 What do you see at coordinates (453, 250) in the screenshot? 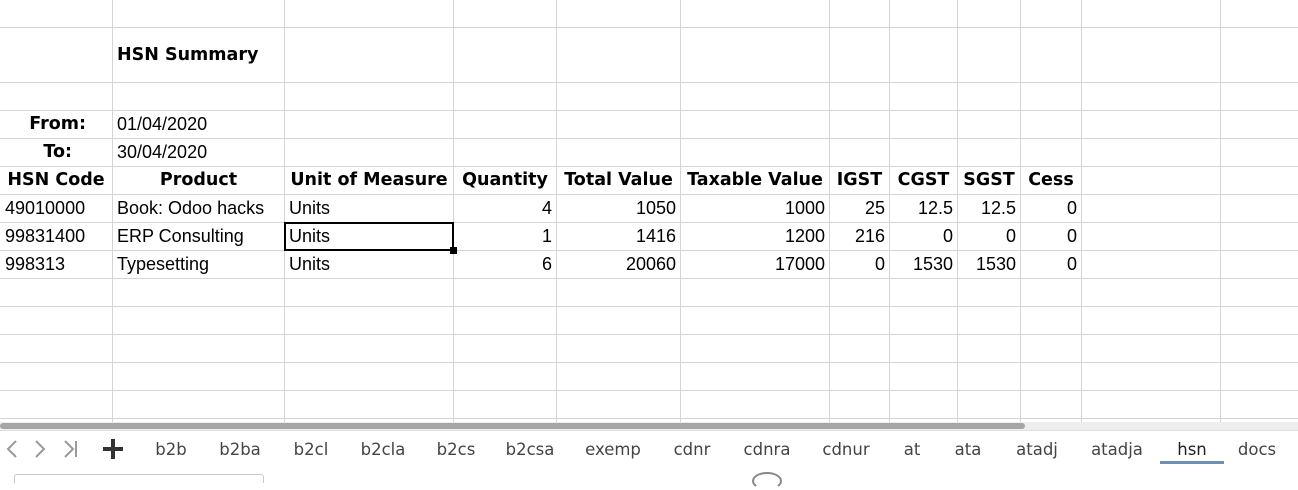
I see `autofill-handle` at bounding box center [453, 250].